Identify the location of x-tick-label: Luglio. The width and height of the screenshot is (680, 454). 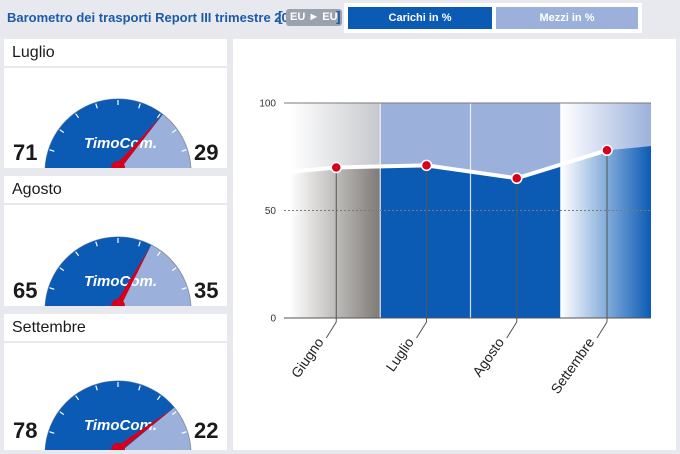
(399, 354).